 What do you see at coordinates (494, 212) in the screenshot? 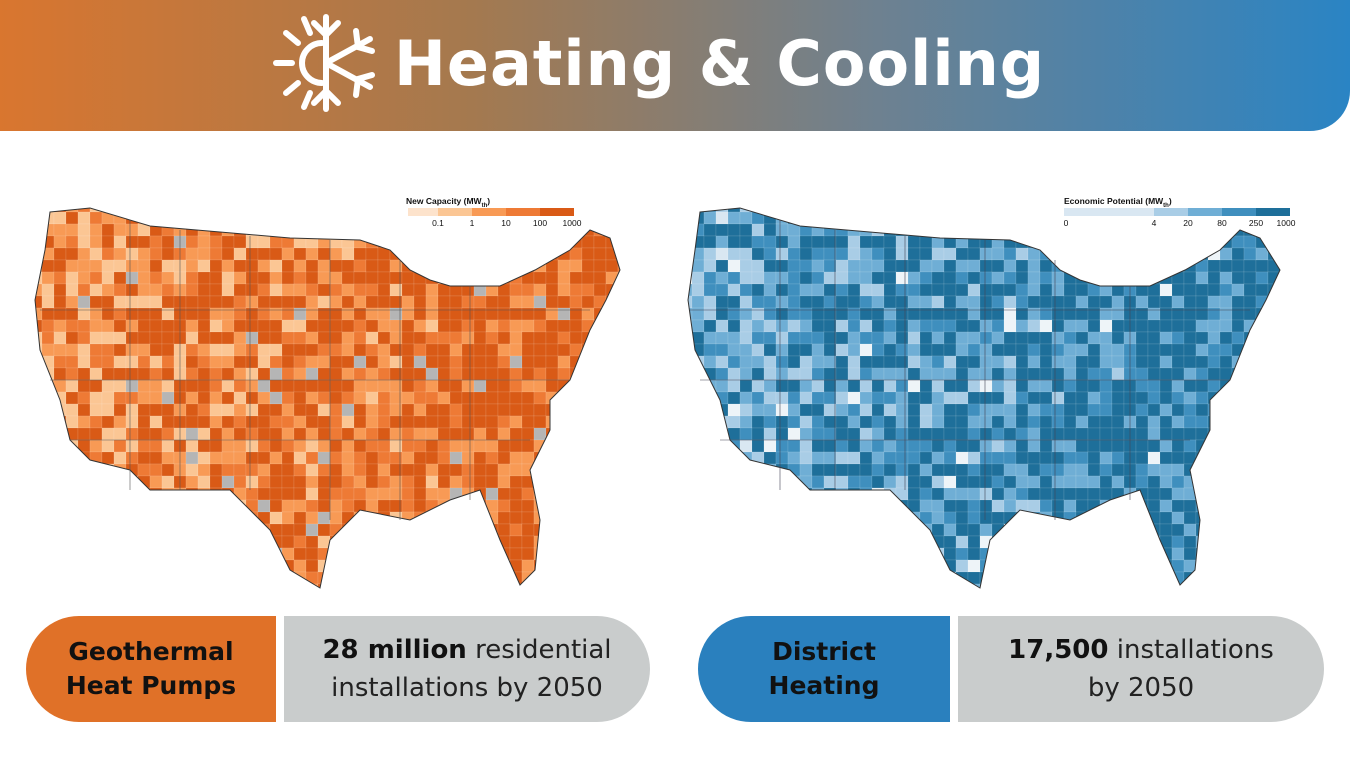
I see `capacity-legend: New Capacity (MWth) 0.1 1 10 100 1000` at bounding box center [494, 212].